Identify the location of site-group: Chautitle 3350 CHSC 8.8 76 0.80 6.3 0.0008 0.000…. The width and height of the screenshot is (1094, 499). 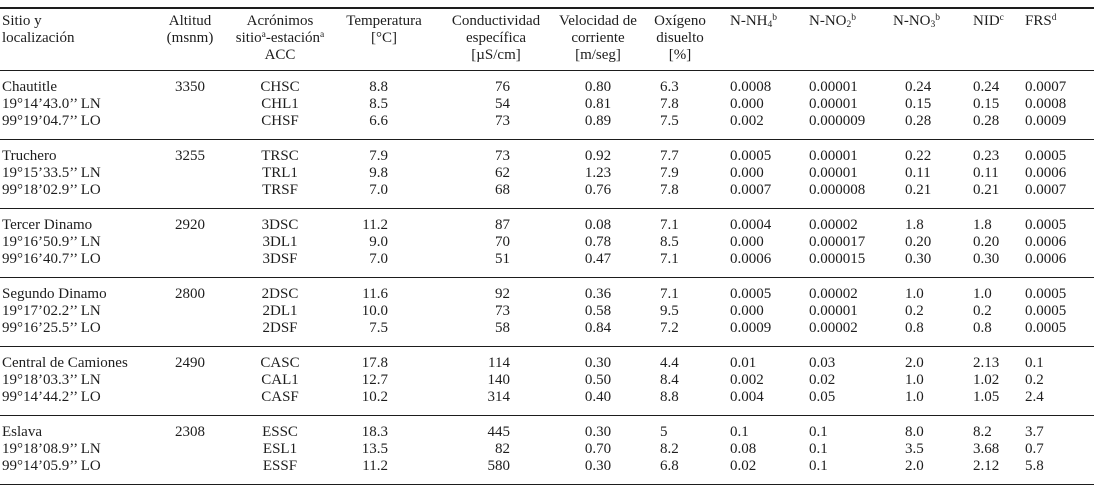
(547, 105).